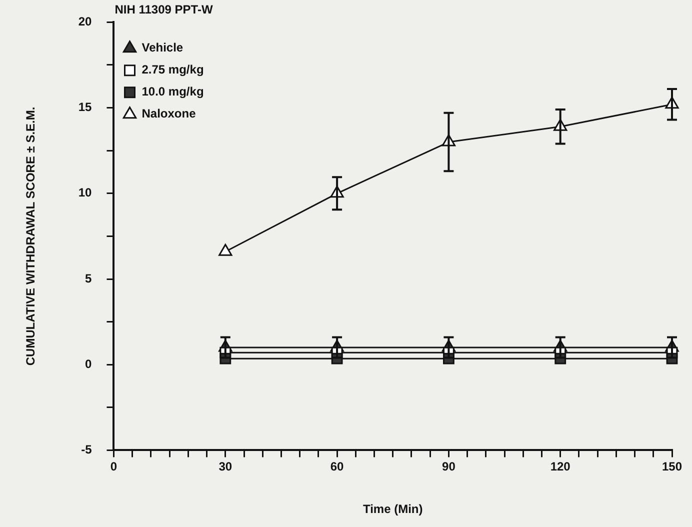 The height and width of the screenshot is (527, 692). I want to click on x-tick-label: 0, so click(114, 467).